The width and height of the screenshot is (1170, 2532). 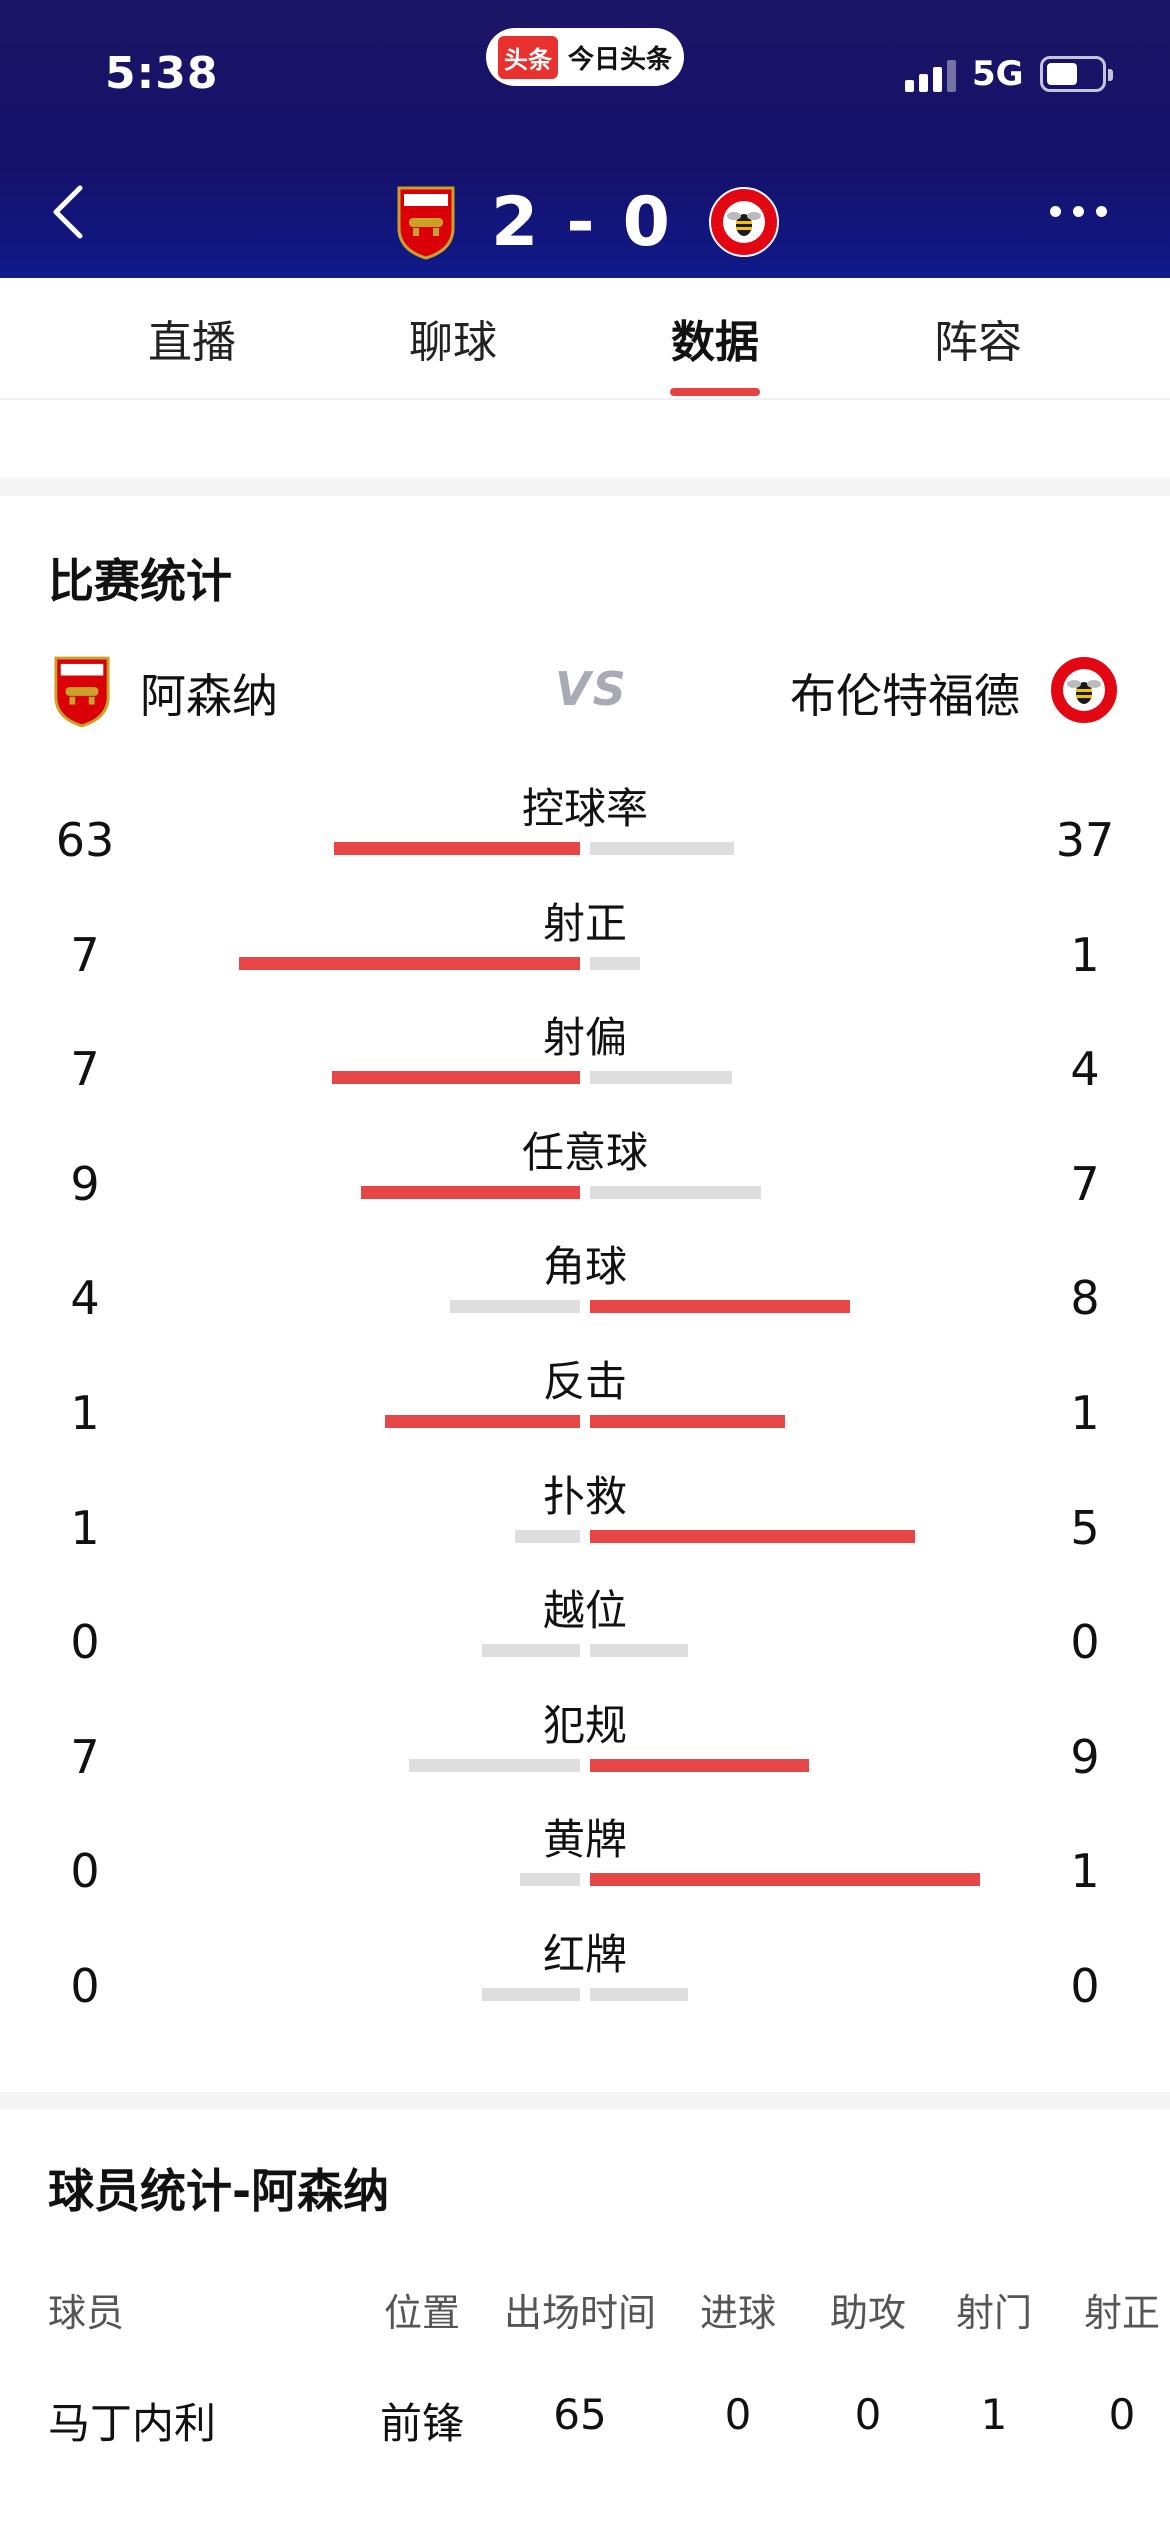 I want to click on match-score: 2-0, so click(x=594, y=222).